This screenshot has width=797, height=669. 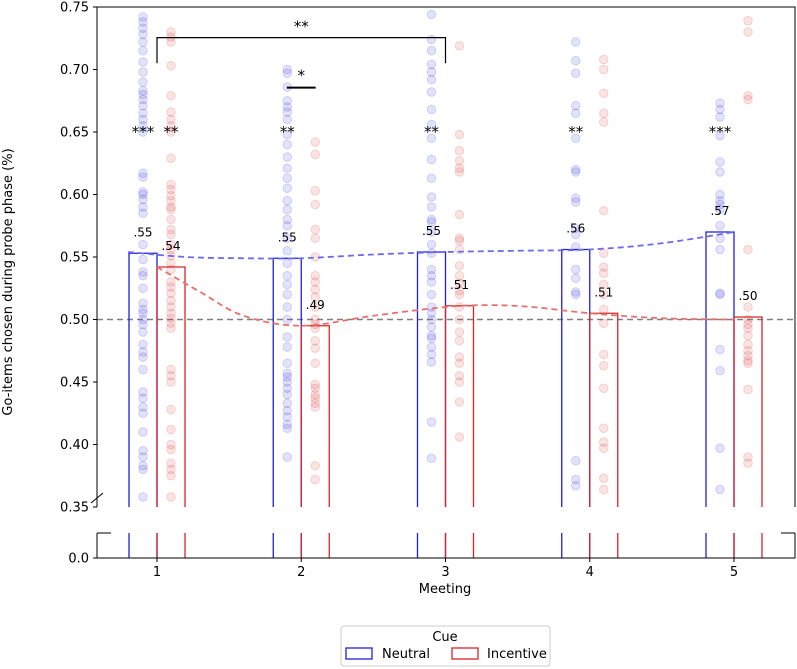 I want to click on legend-title: Cue, so click(x=444, y=637).